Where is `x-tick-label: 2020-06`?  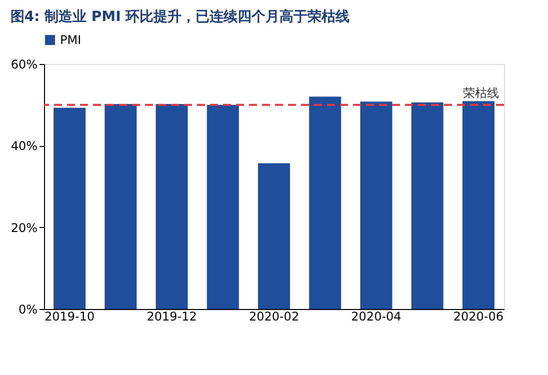
x-tick-label: 2020-06 is located at coordinates (478, 317).